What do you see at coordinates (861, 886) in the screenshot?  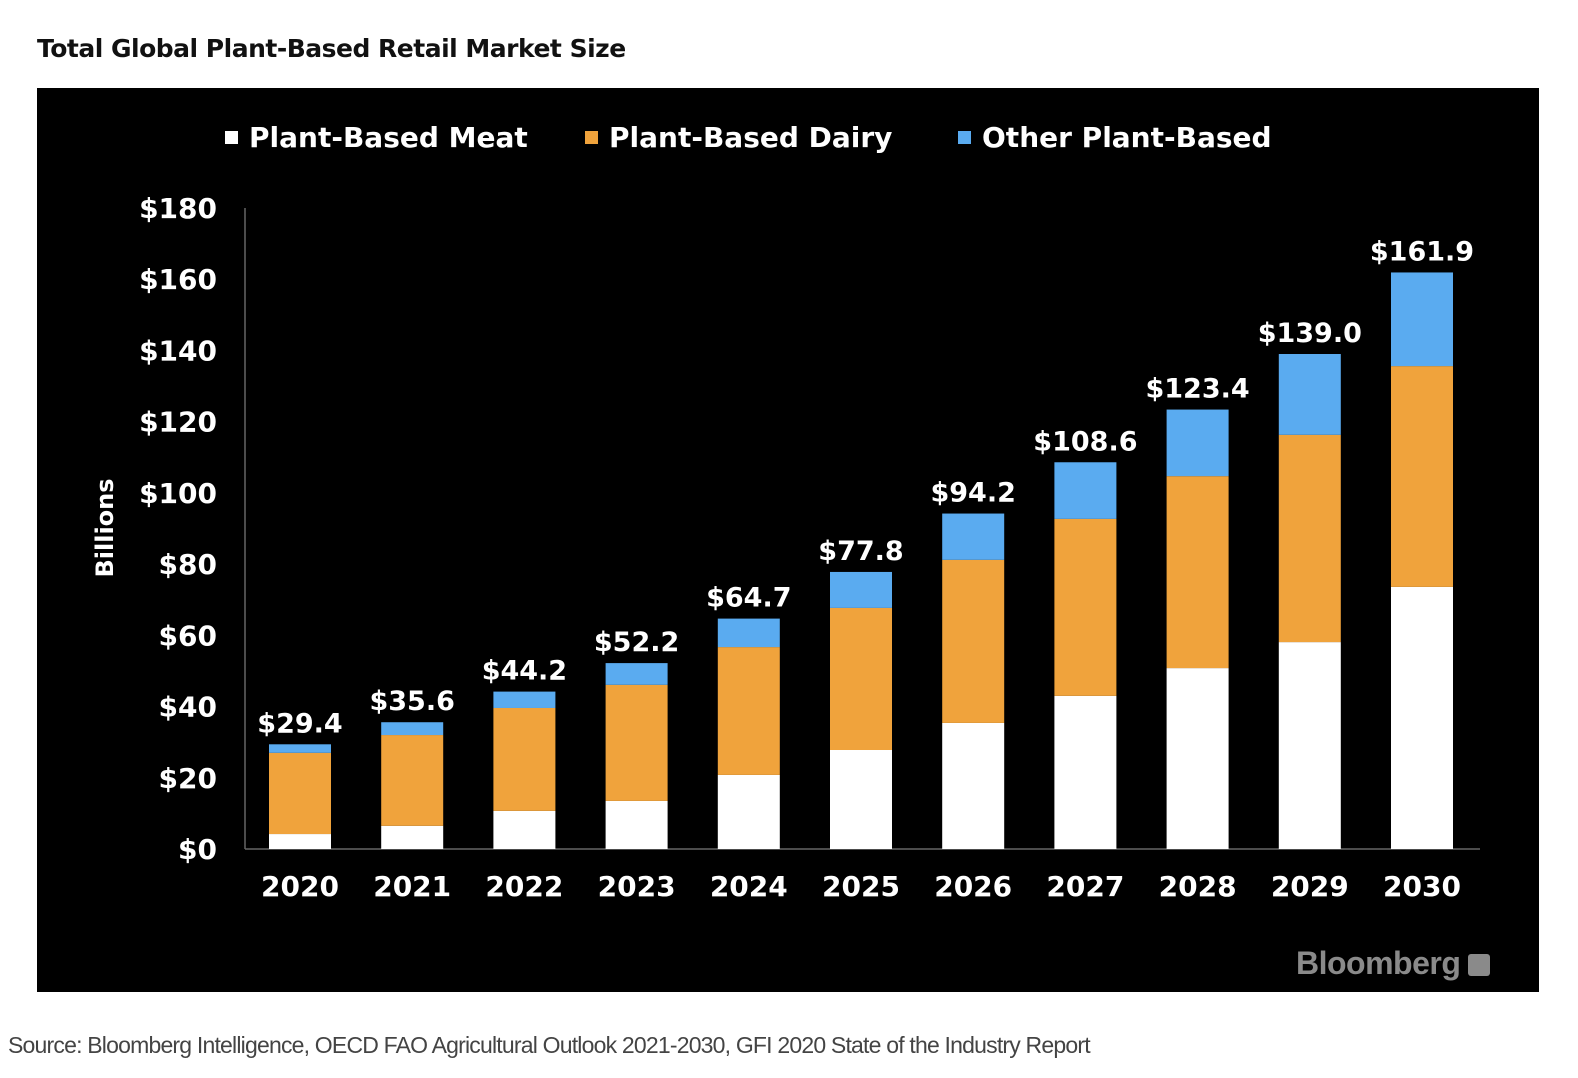 I see `x-tick-label: 2025` at bounding box center [861, 886].